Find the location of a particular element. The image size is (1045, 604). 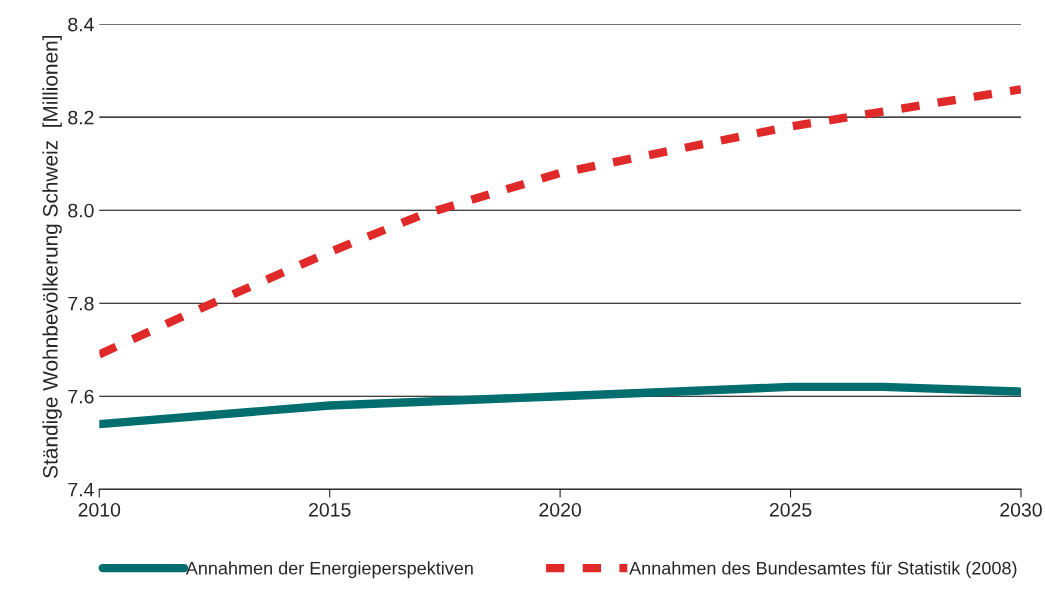

legend-label: Annahmen der Energieperspektiven is located at coordinates (329, 570).